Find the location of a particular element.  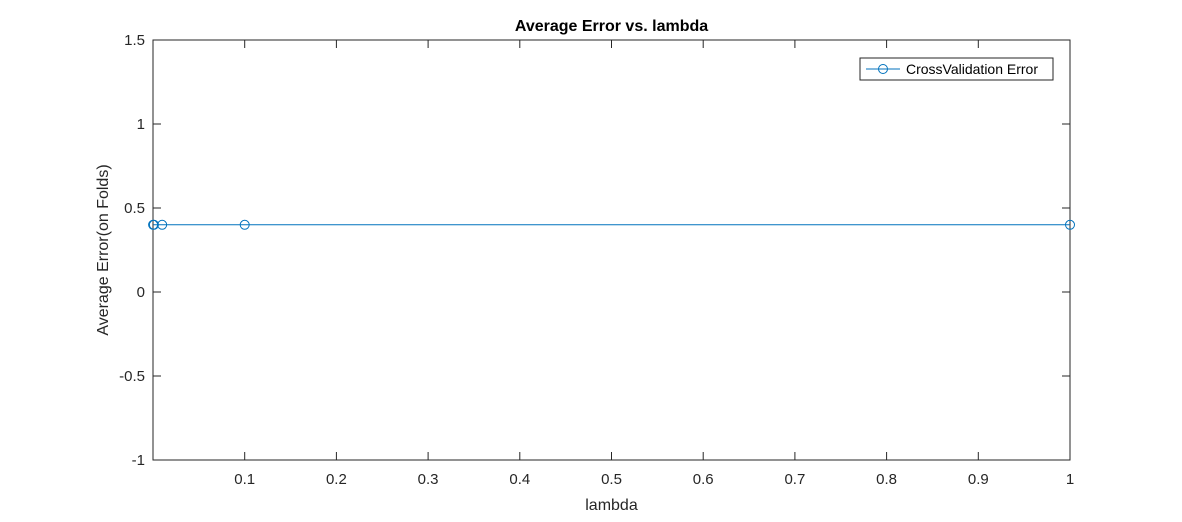

x-tick-label: 1 is located at coordinates (1070, 479).